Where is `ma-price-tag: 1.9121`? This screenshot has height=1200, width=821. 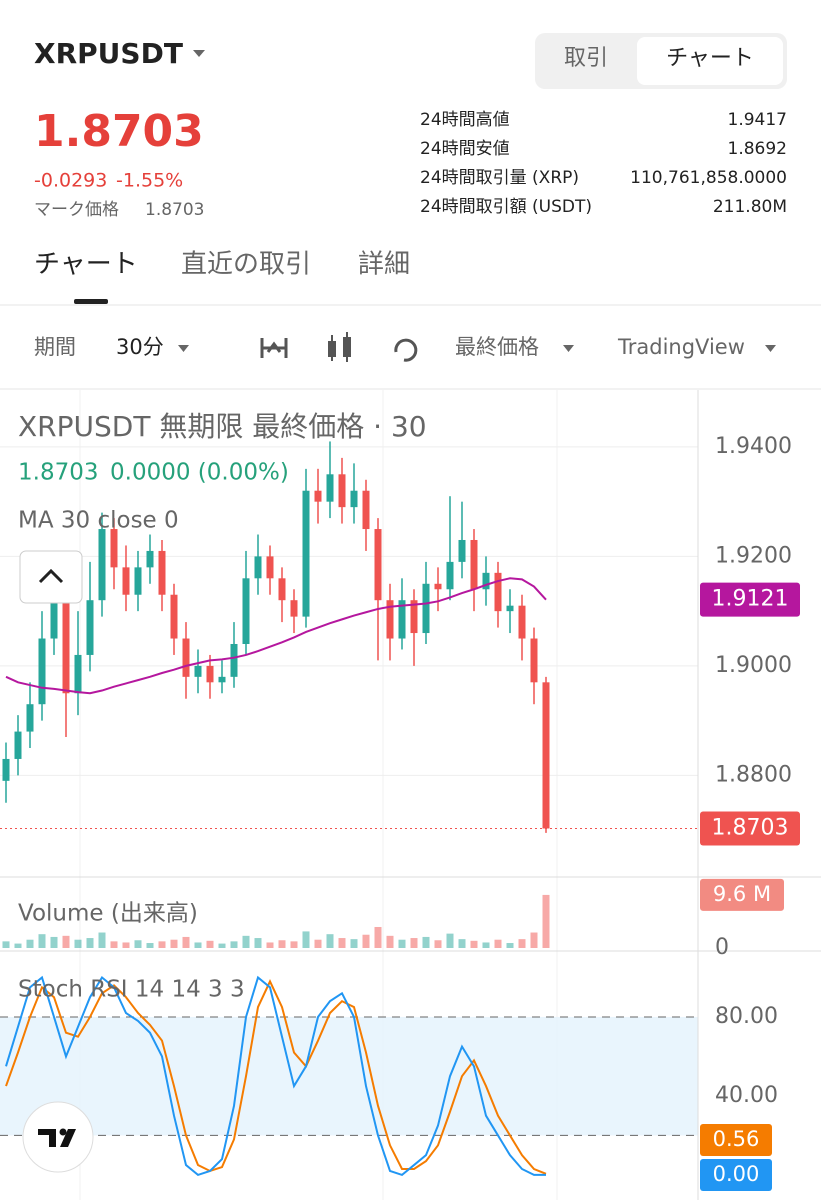 ma-price-tag: 1.9121 is located at coordinates (750, 599).